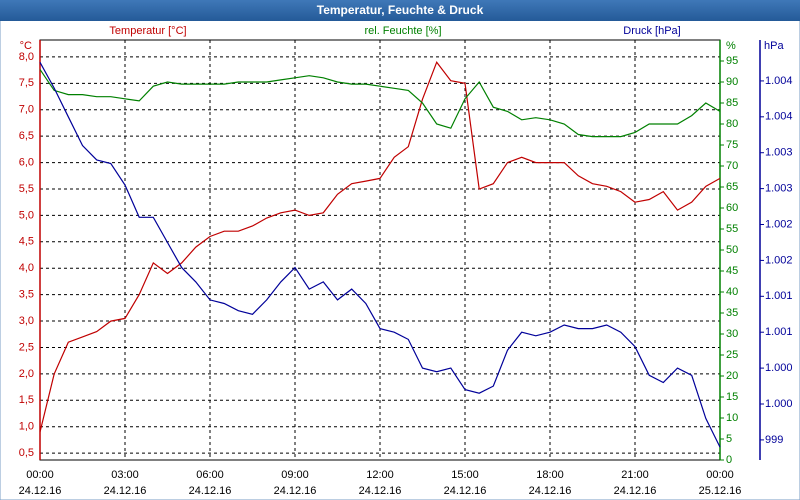  What do you see at coordinates (732, 397) in the screenshot?
I see `y2-tick-label: 15` at bounding box center [732, 397].